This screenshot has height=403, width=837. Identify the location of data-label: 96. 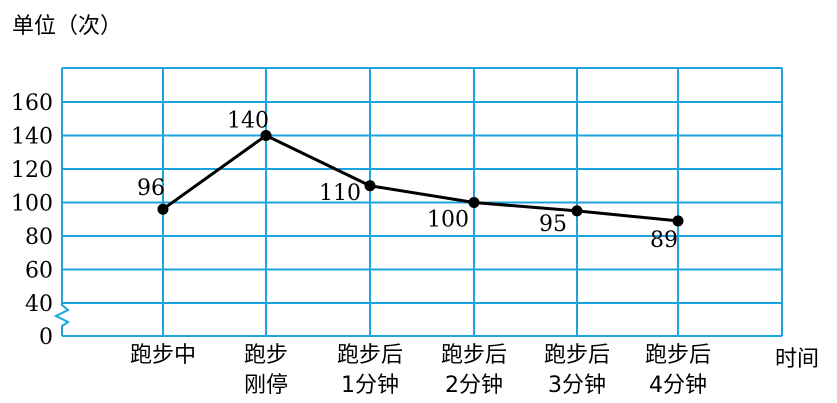
(151, 188).